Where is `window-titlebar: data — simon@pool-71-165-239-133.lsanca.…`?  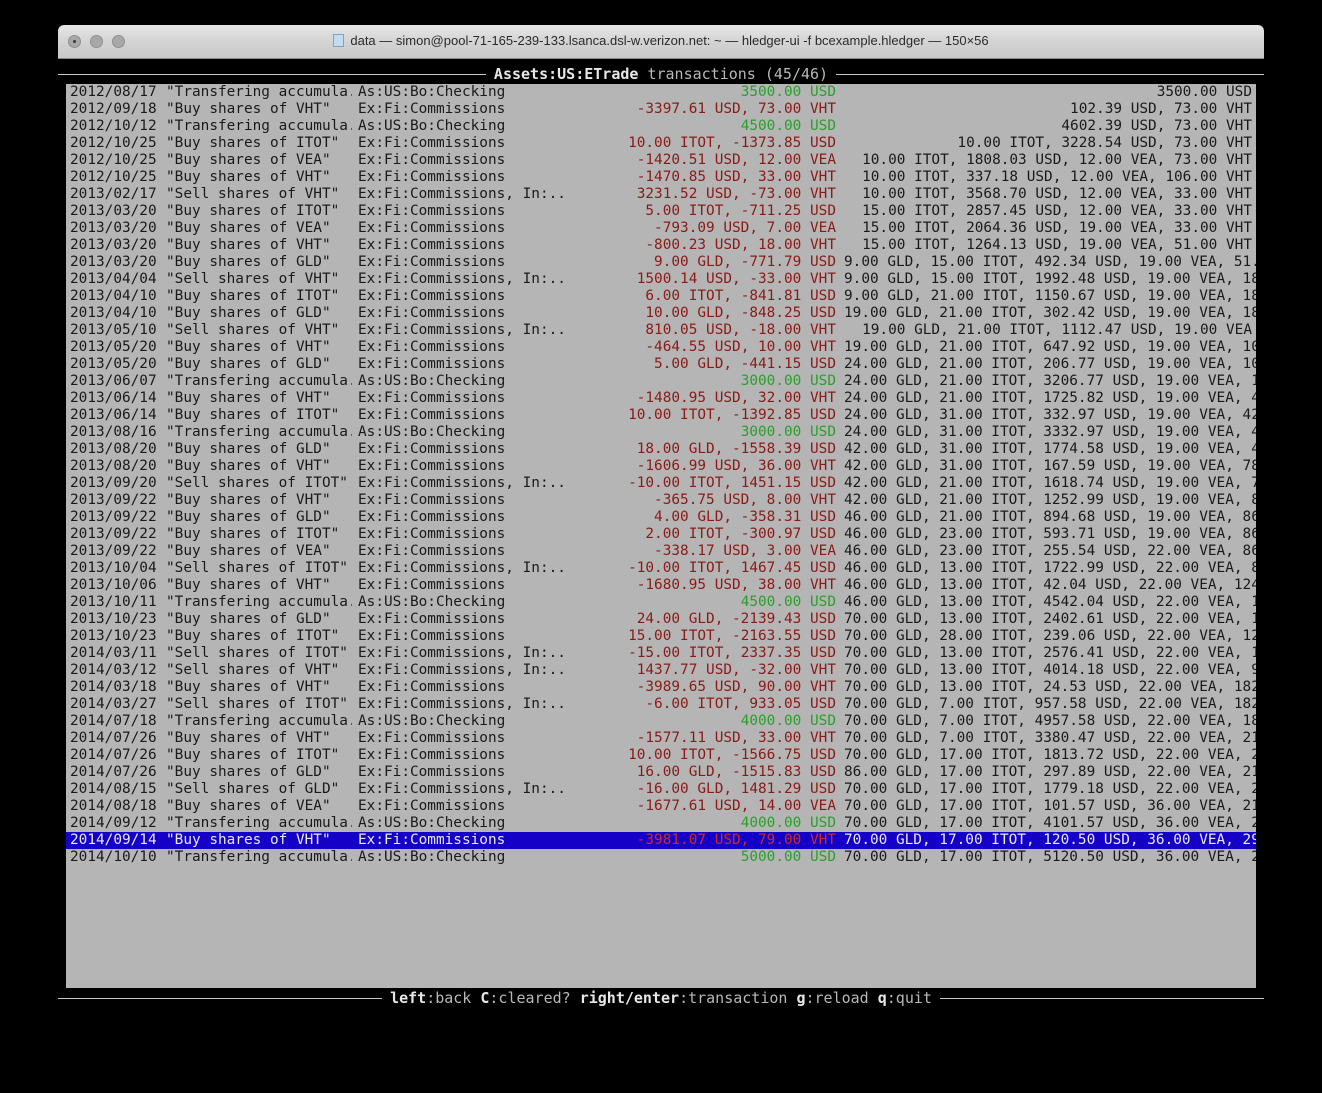 window-titlebar: data — simon@pool-71-165-239-133.lsanca.… is located at coordinates (661, 42).